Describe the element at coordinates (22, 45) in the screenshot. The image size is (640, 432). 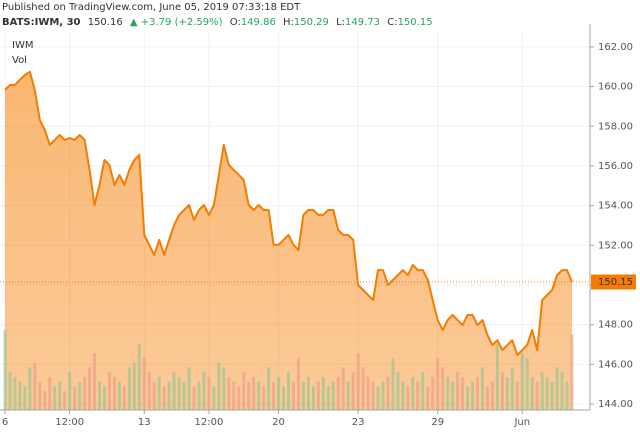
I see `legend-price: IWM` at that location.